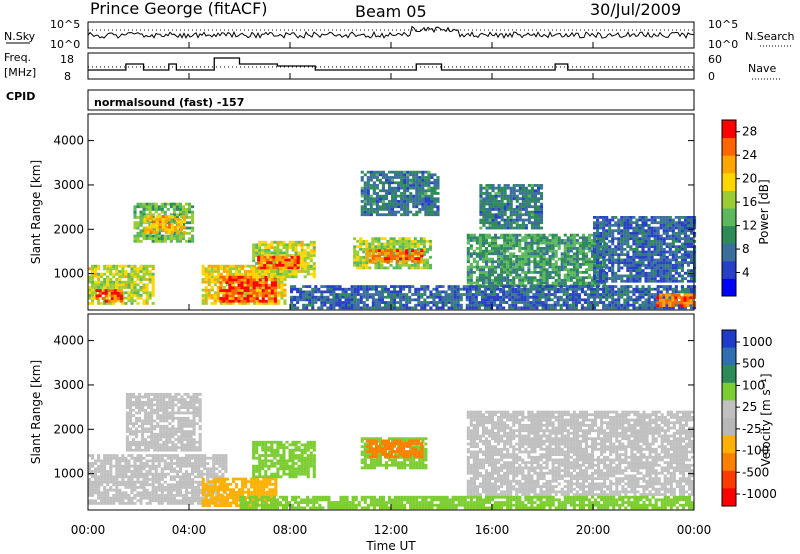 This screenshot has height=554, width=800. What do you see at coordinates (68, 185) in the screenshot?
I see `power-y-tick-label: 3000` at bounding box center [68, 185].